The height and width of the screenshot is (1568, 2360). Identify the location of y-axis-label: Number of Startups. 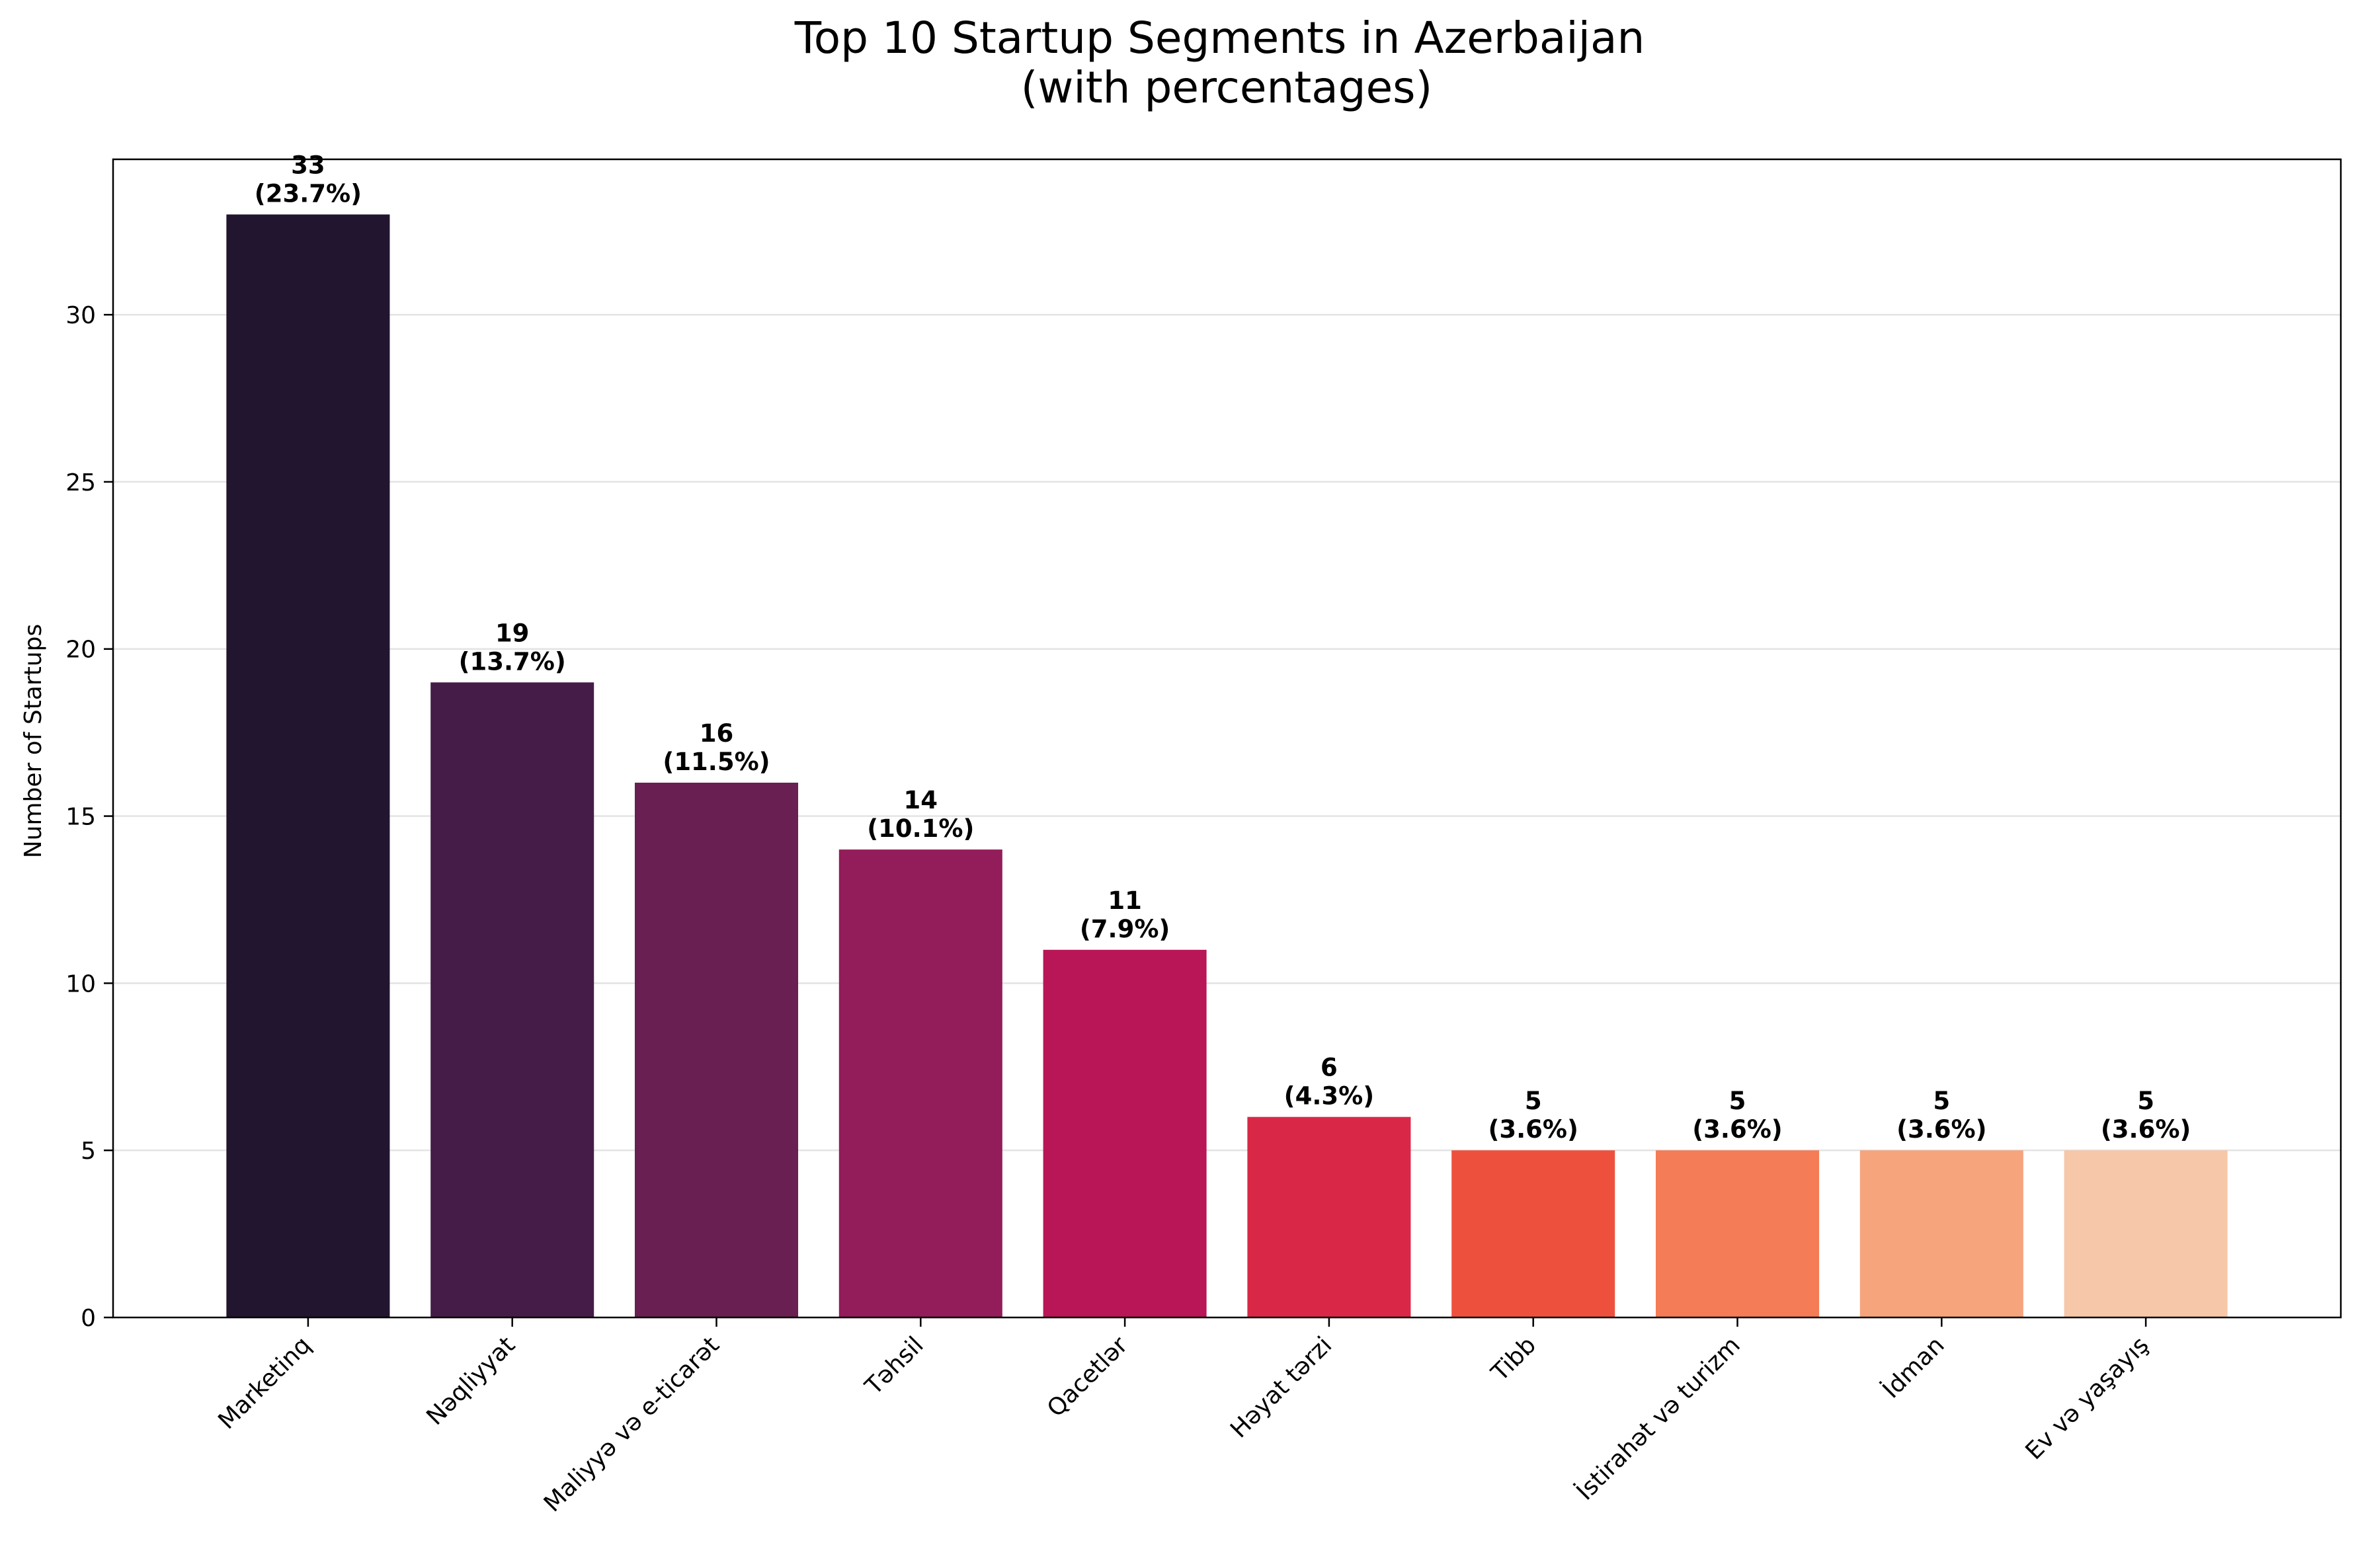
(33, 741).